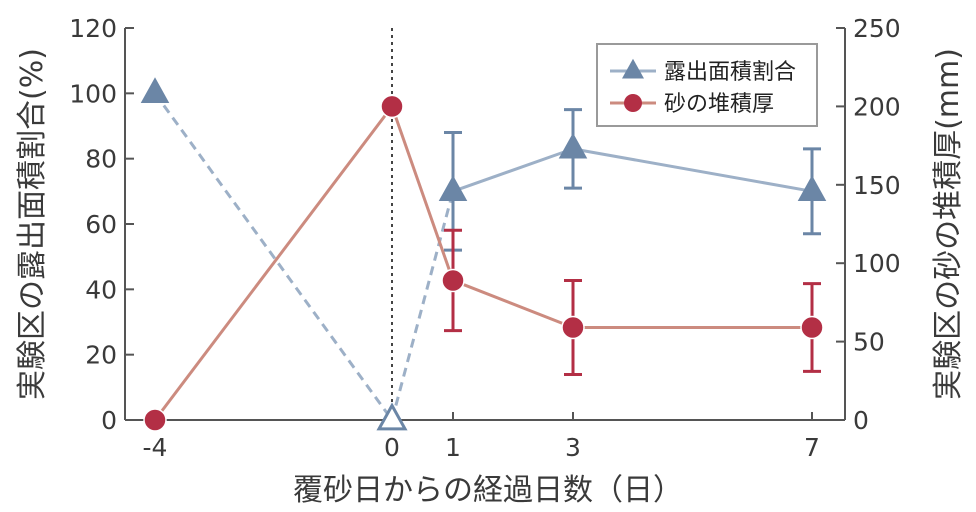  Describe the element at coordinates (155, 447) in the screenshot. I see `x-tick-label: -4` at that location.